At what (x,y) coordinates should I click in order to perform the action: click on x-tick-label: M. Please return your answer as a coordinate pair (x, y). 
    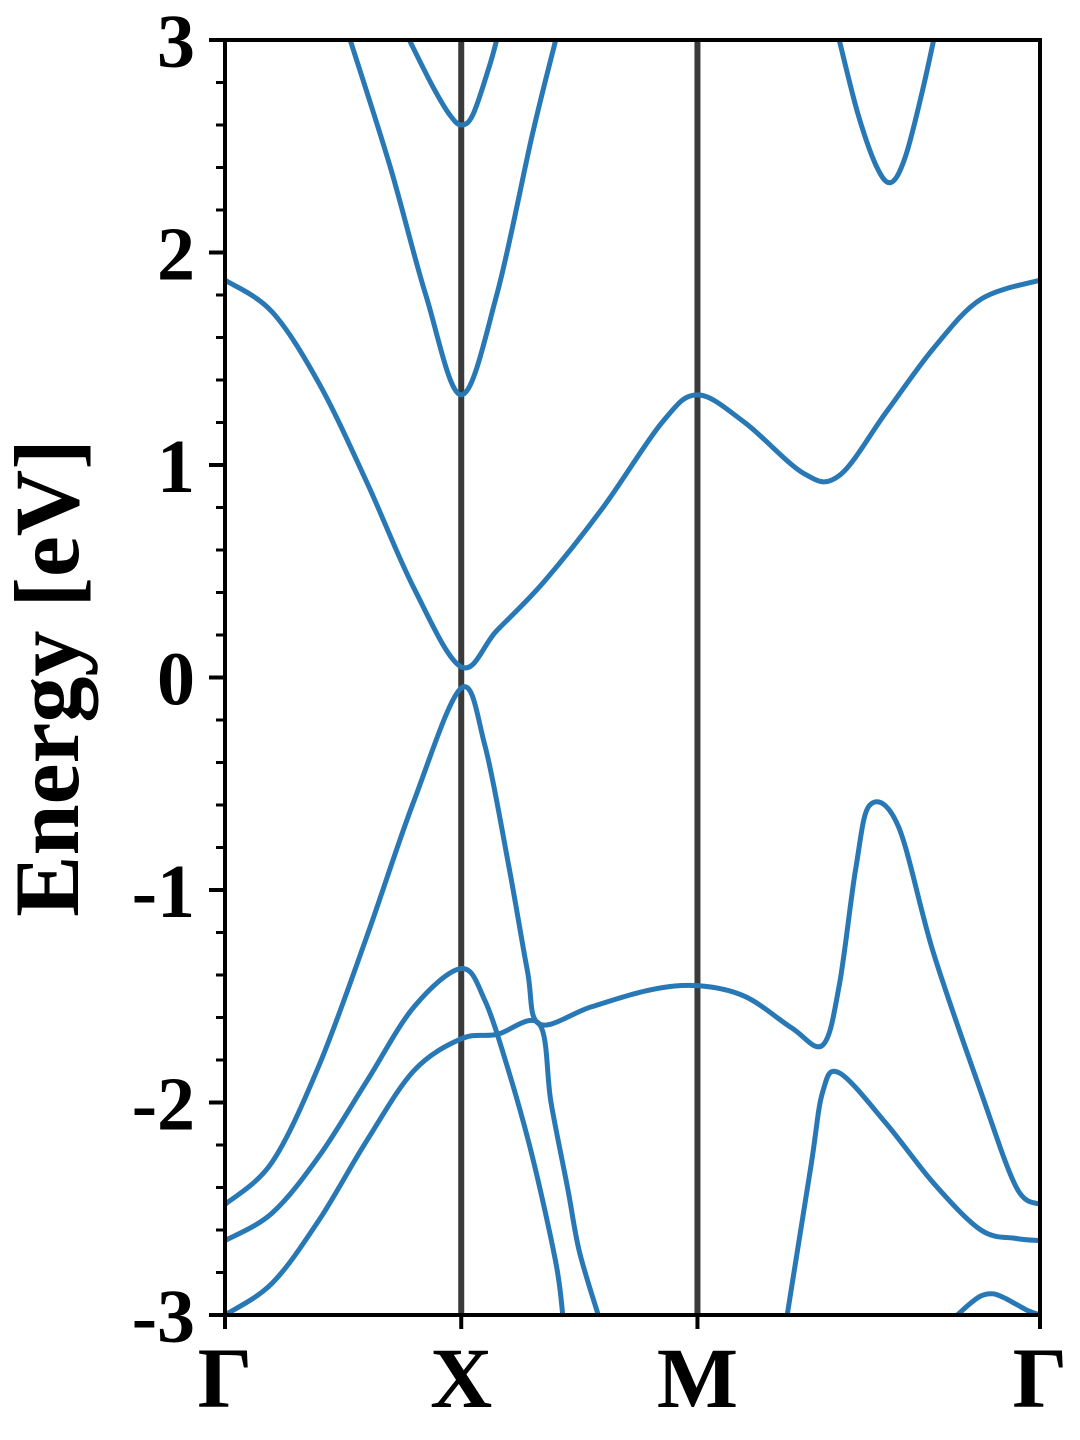
    Looking at the image, I should click on (697, 1378).